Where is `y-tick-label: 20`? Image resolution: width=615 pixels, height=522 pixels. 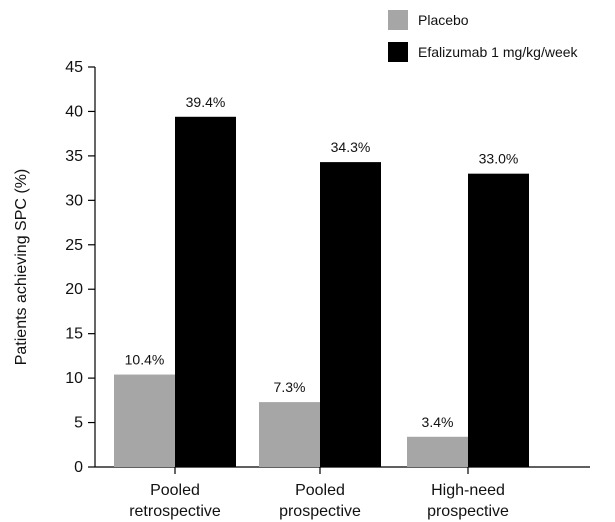
y-tick-label: 20 is located at coordinates (74, 289).